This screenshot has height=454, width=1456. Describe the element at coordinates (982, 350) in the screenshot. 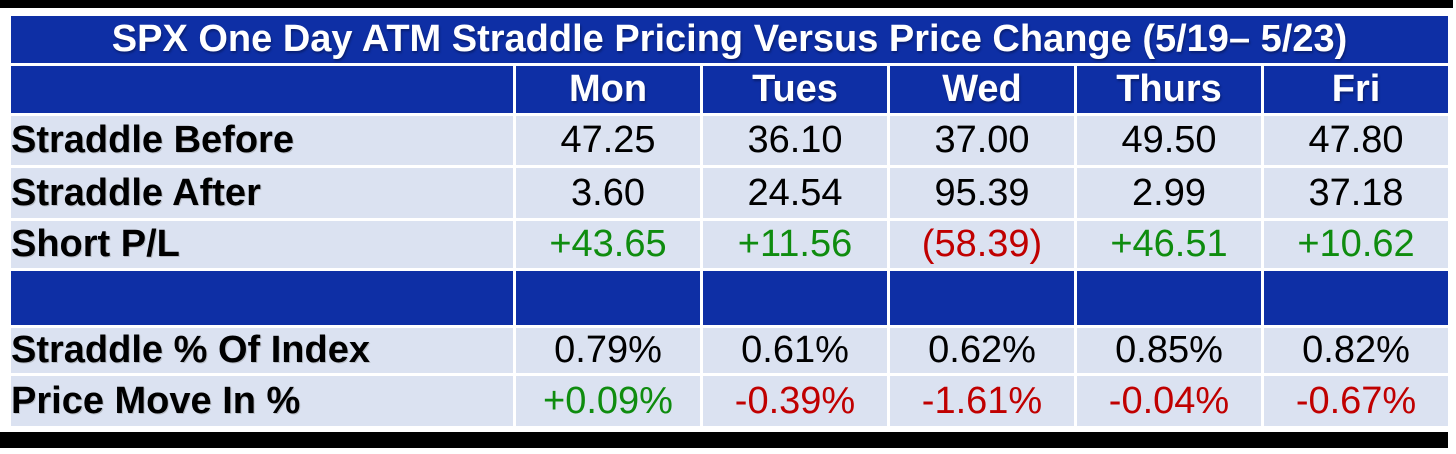

I see `value-cell: 0.62%` at that location.